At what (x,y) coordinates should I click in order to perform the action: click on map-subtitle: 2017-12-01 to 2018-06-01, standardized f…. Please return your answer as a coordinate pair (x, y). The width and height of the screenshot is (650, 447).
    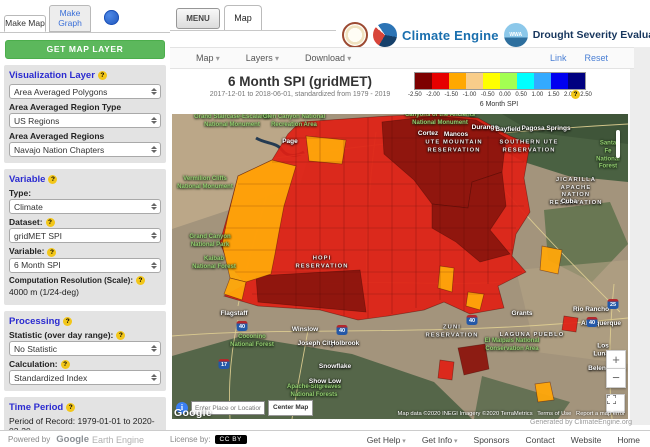
    Looking at the image, I should click on (300, 94).